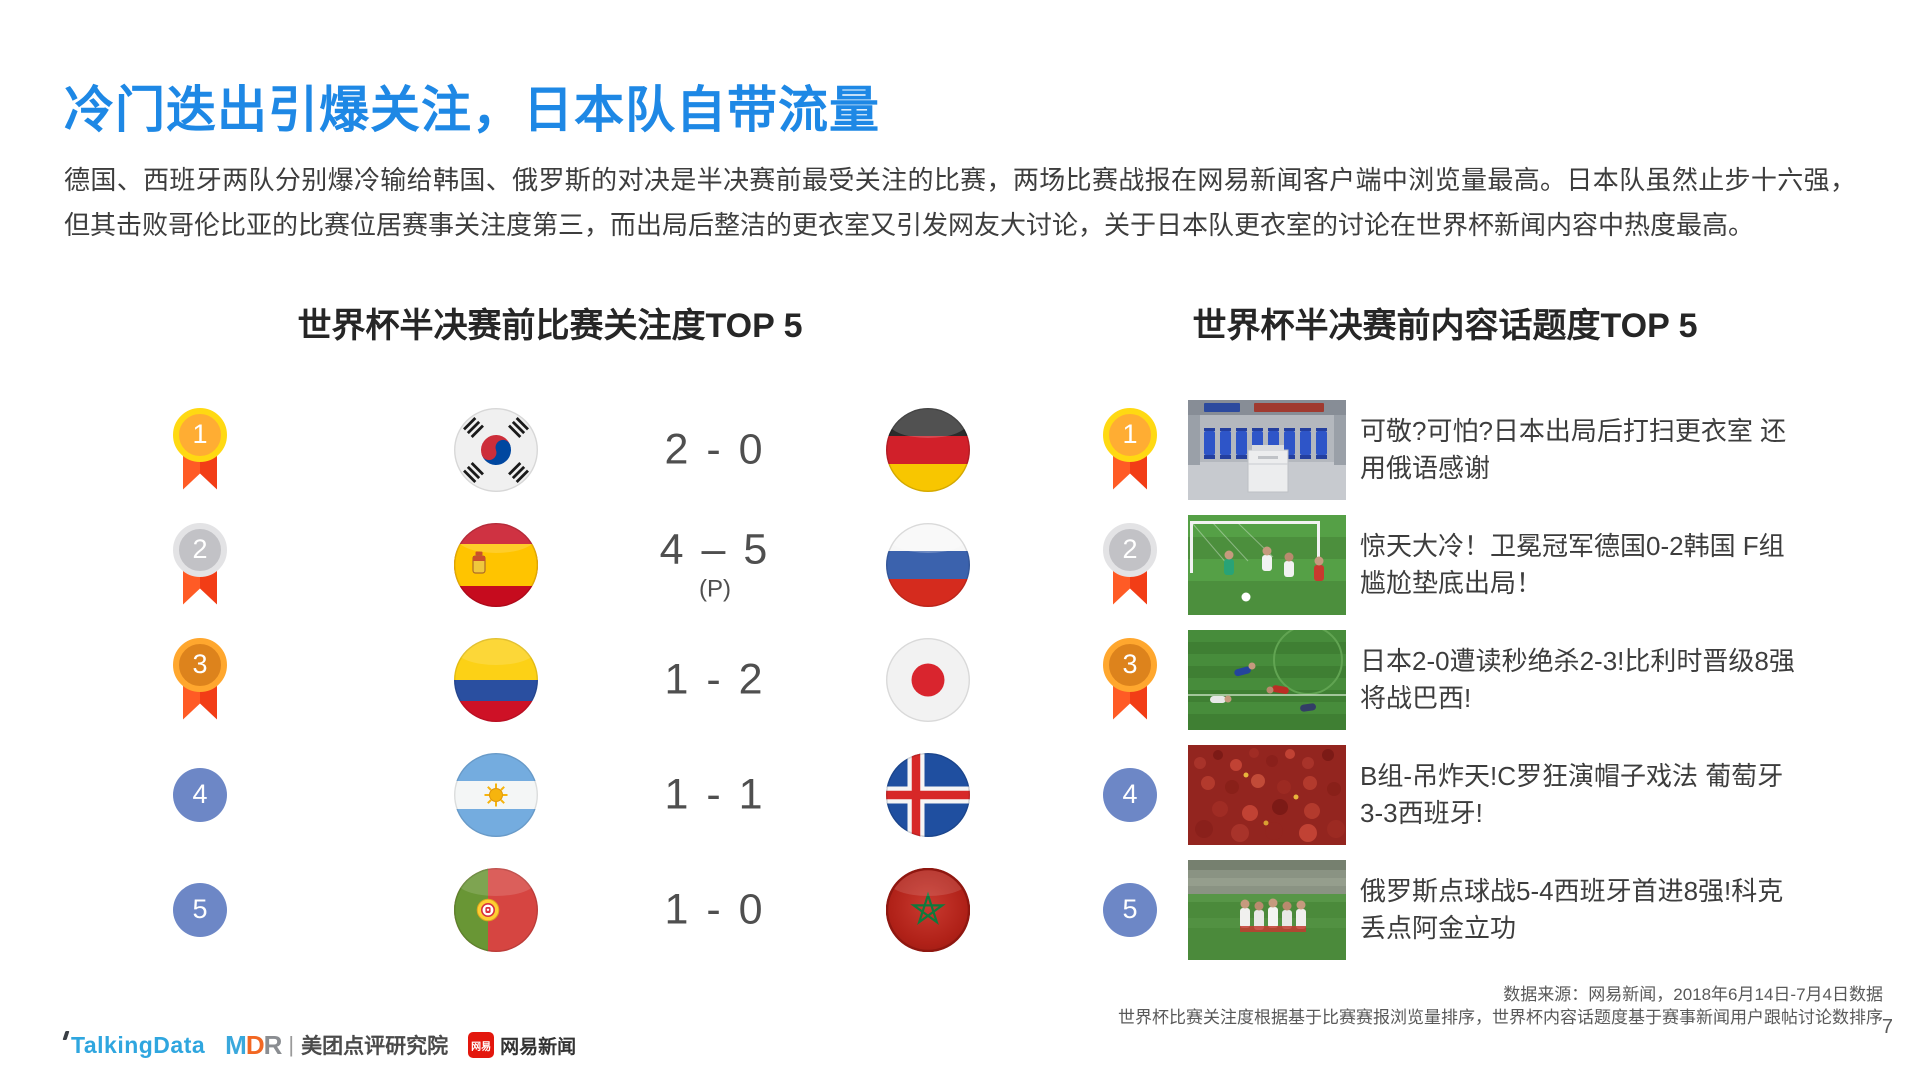 The image size is (1921, 1080). I want to click on topic-row-5: 5 俄罗斯点球战5-4西班牙首进8强!科克丢点, so click(1500, 909).